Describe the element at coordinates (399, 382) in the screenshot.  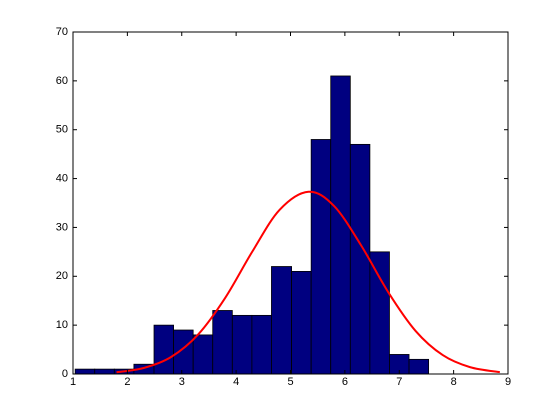
I see `x-tick-label: 7` at that location.